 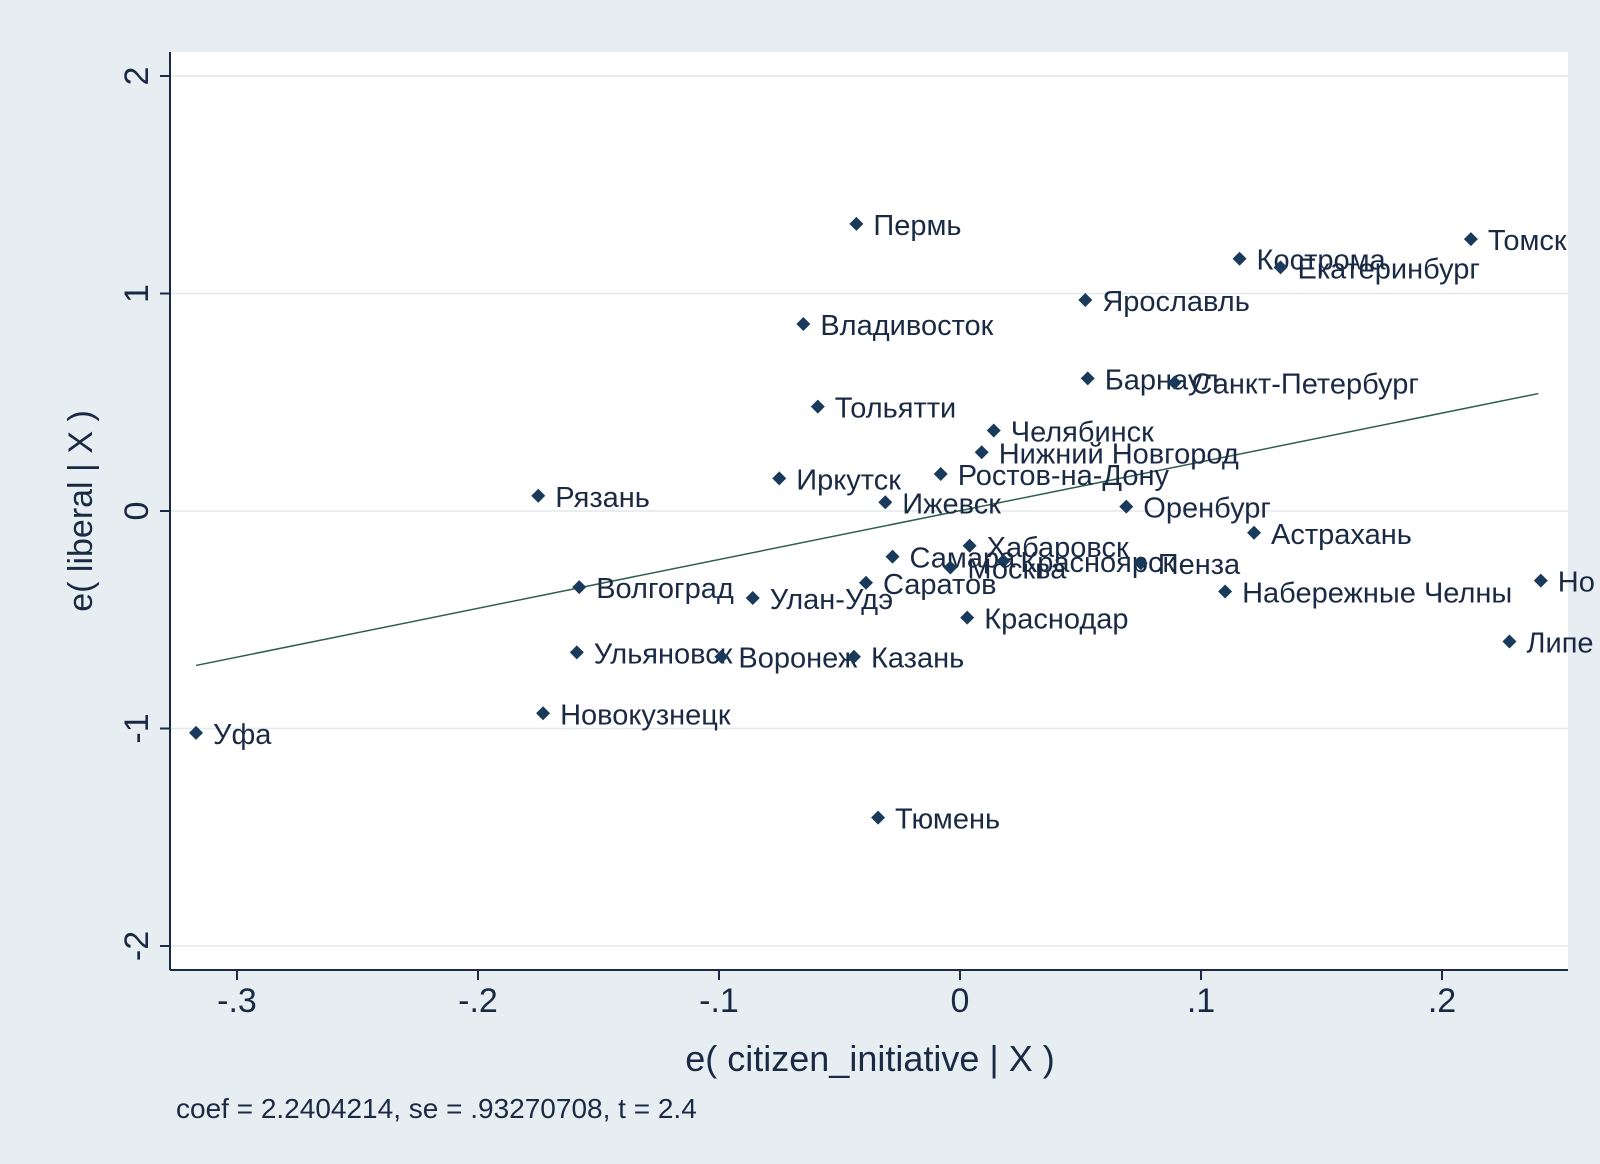 I want to click on data-point: Санкт-Петербург, so click(x=1293, y=385).